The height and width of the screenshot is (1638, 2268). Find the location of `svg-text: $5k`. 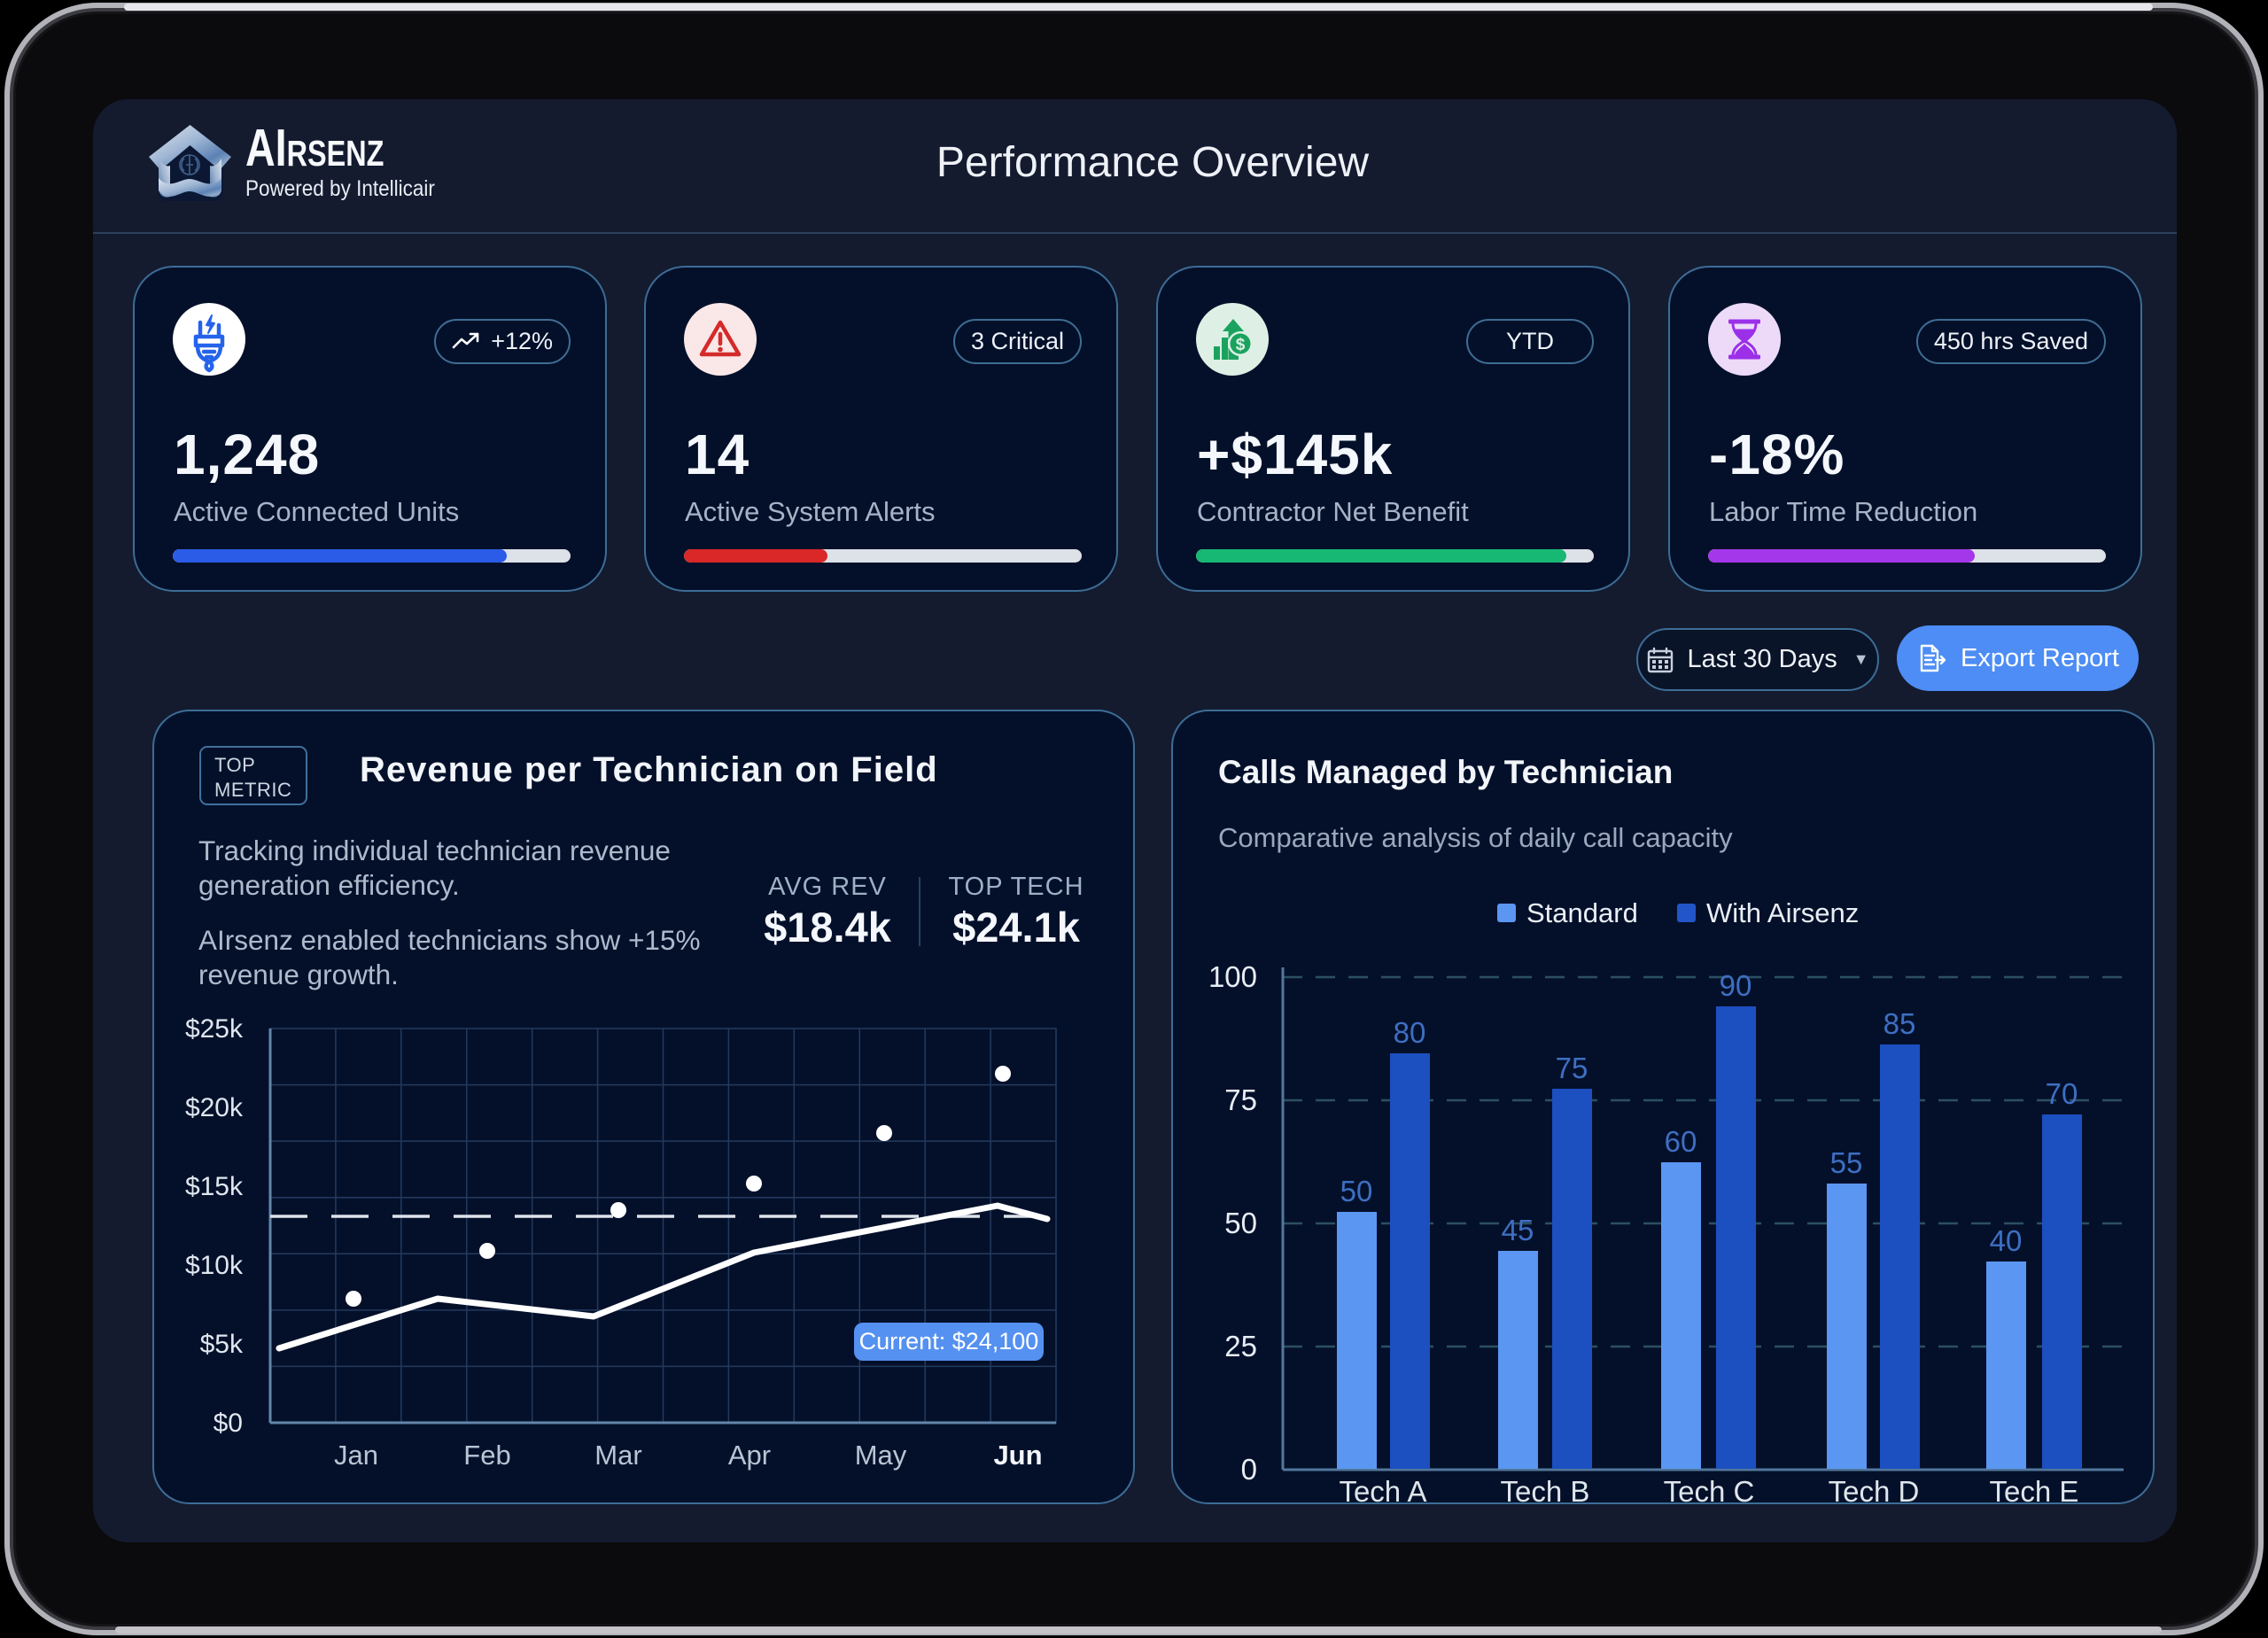

svg-text: $5k is located at coordinates (222, 1344).